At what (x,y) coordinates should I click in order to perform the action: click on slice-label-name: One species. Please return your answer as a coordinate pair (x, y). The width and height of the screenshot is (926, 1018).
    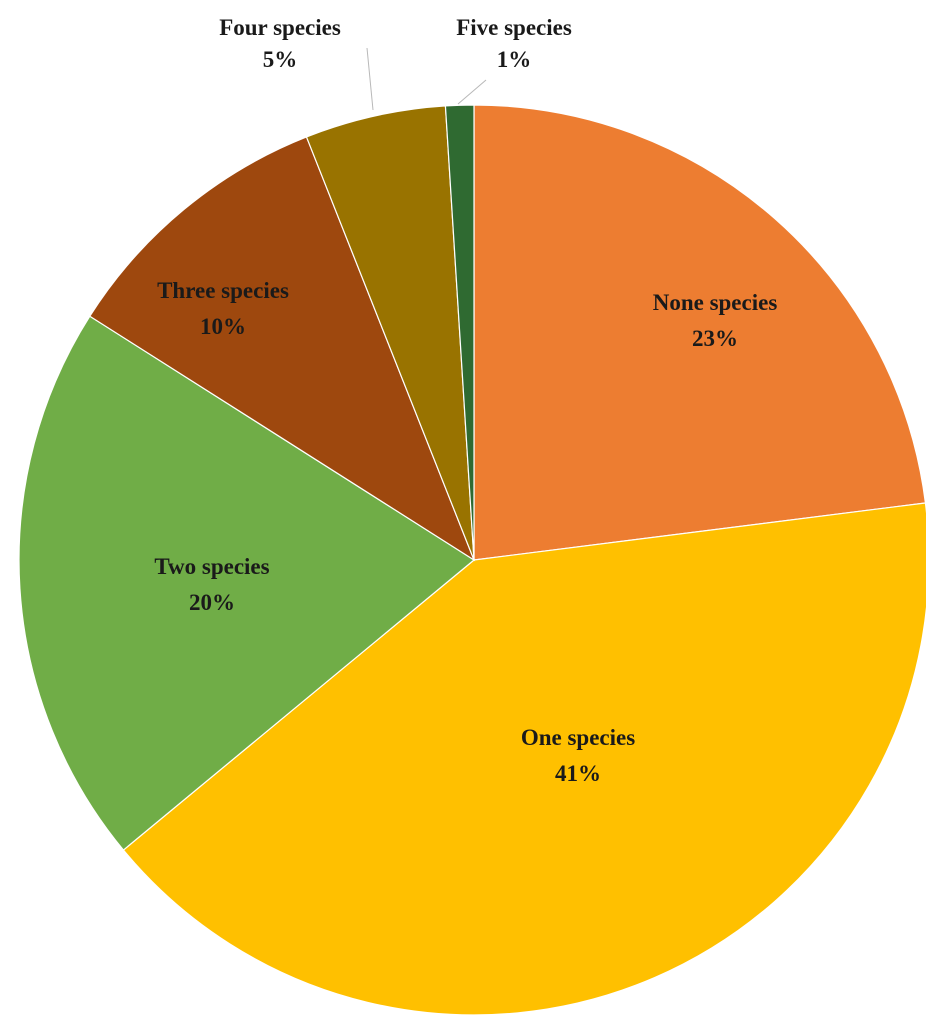
    Looking at the image, I should click on (578, 737).